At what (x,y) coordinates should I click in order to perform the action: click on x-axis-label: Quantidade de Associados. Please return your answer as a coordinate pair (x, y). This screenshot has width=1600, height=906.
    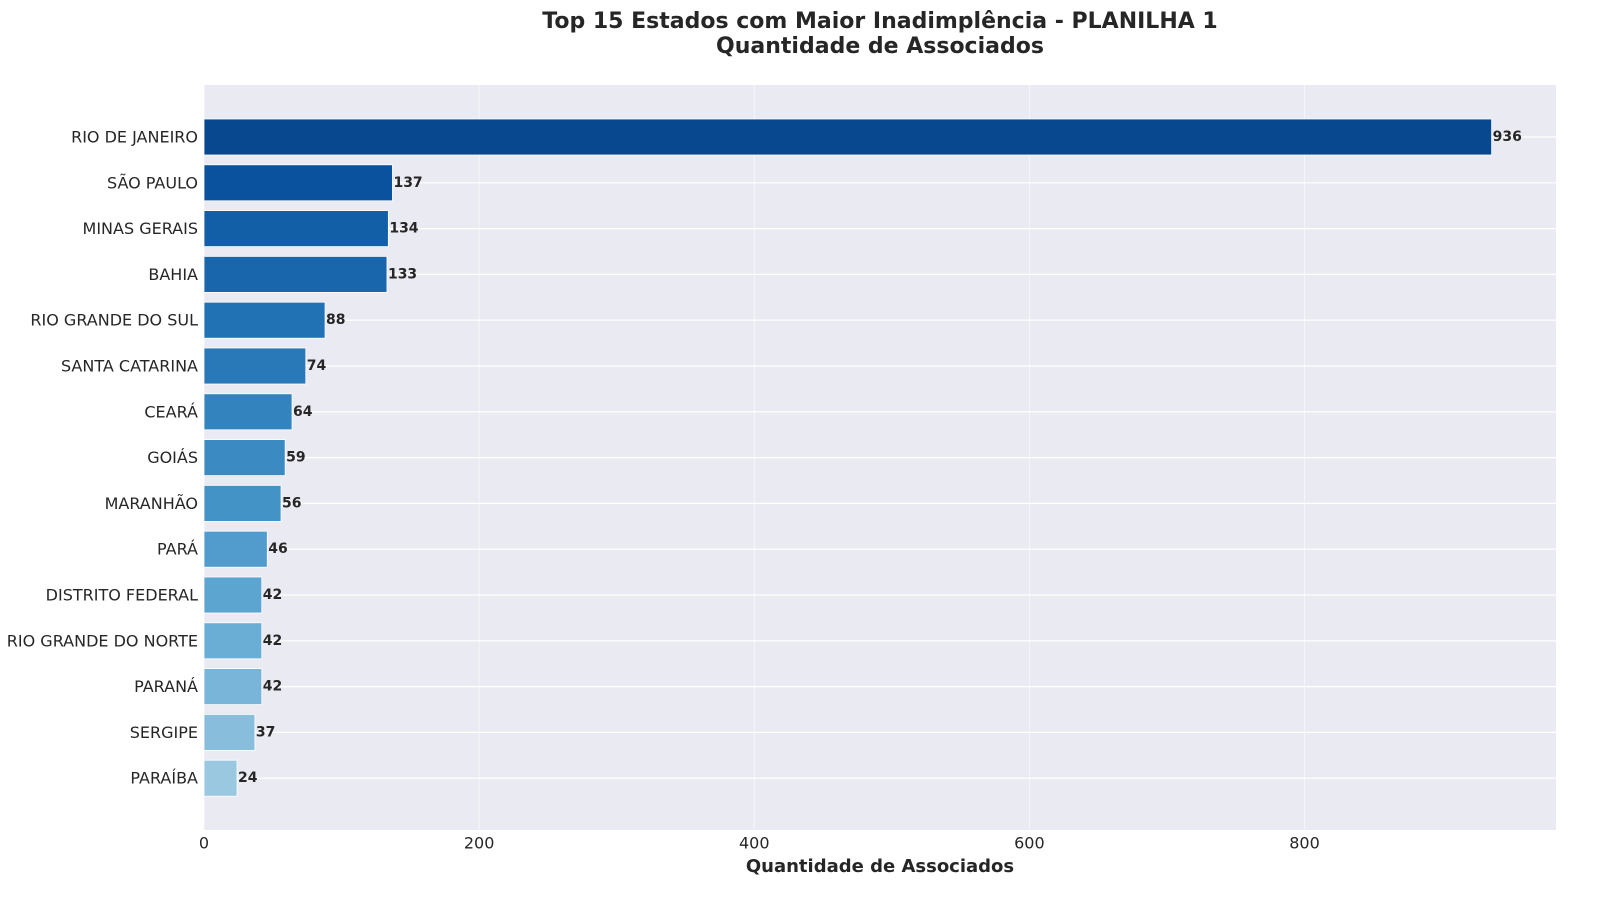
    Looking at the image, I should click on (880, 866).